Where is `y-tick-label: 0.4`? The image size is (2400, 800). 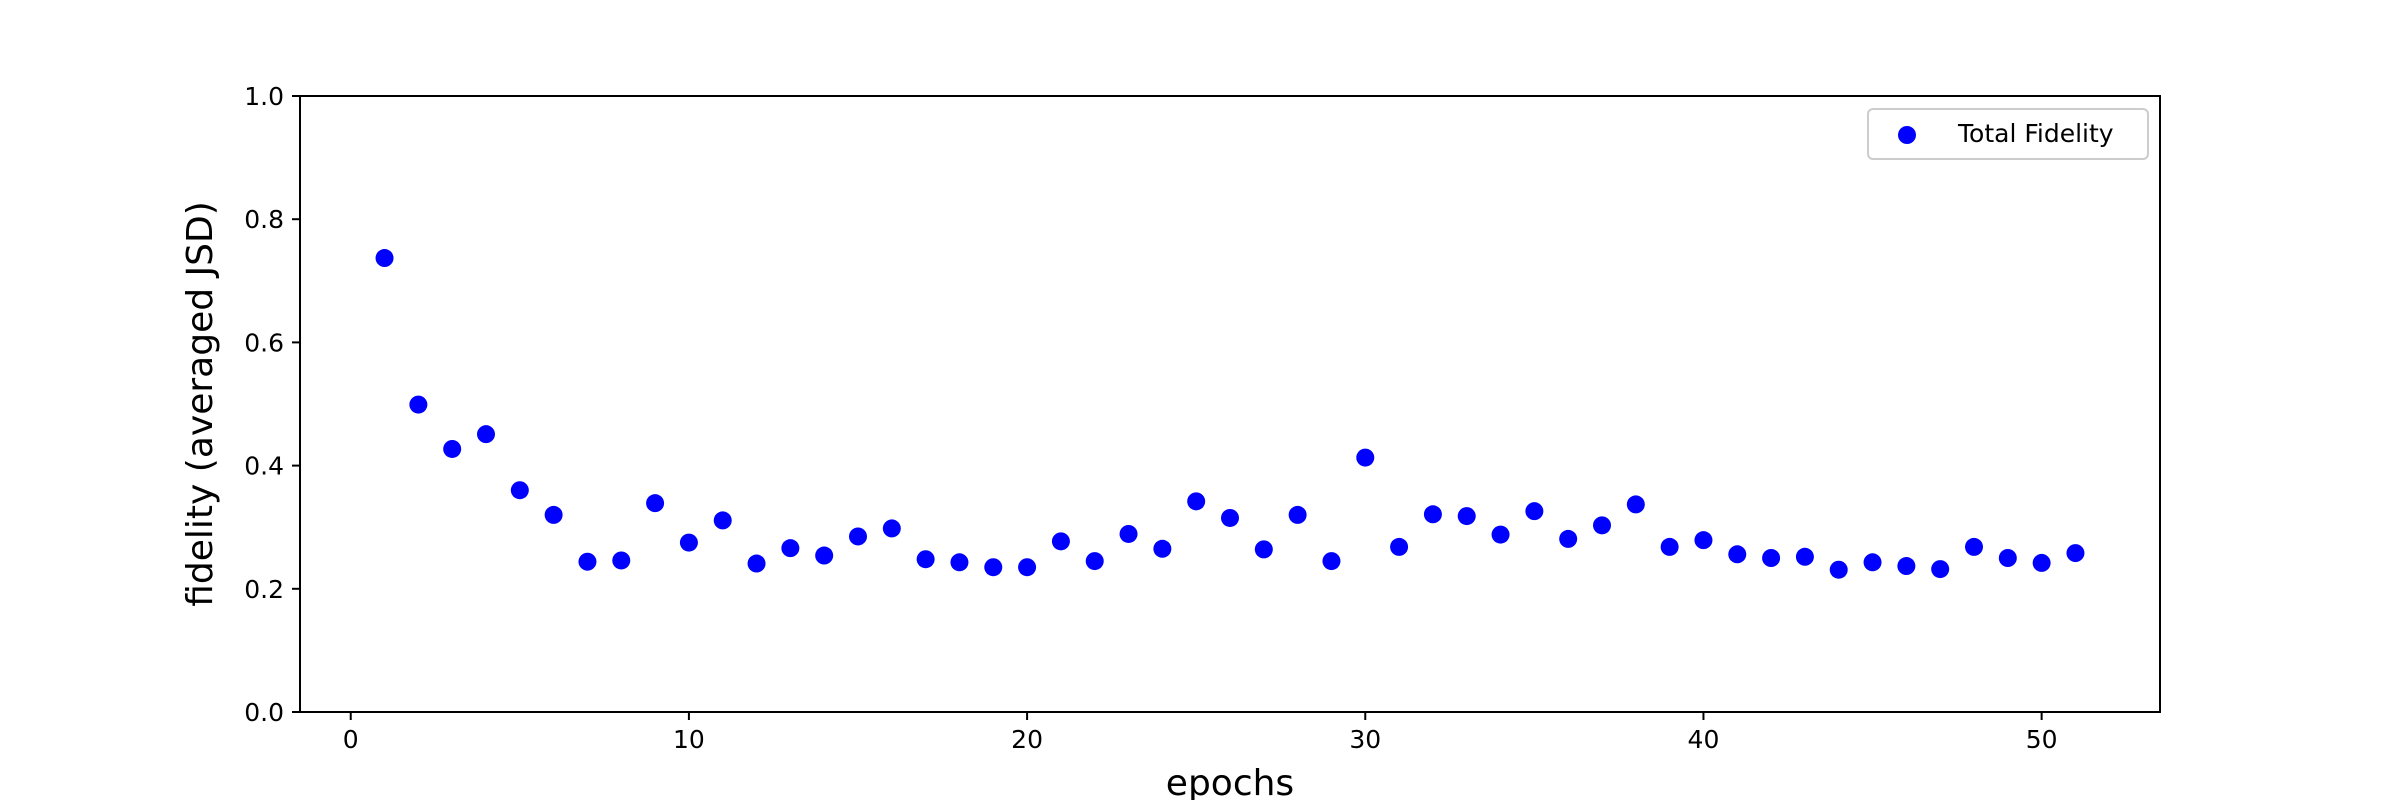
y-tick-label: 0.4 is located at coordinates (264, 466).